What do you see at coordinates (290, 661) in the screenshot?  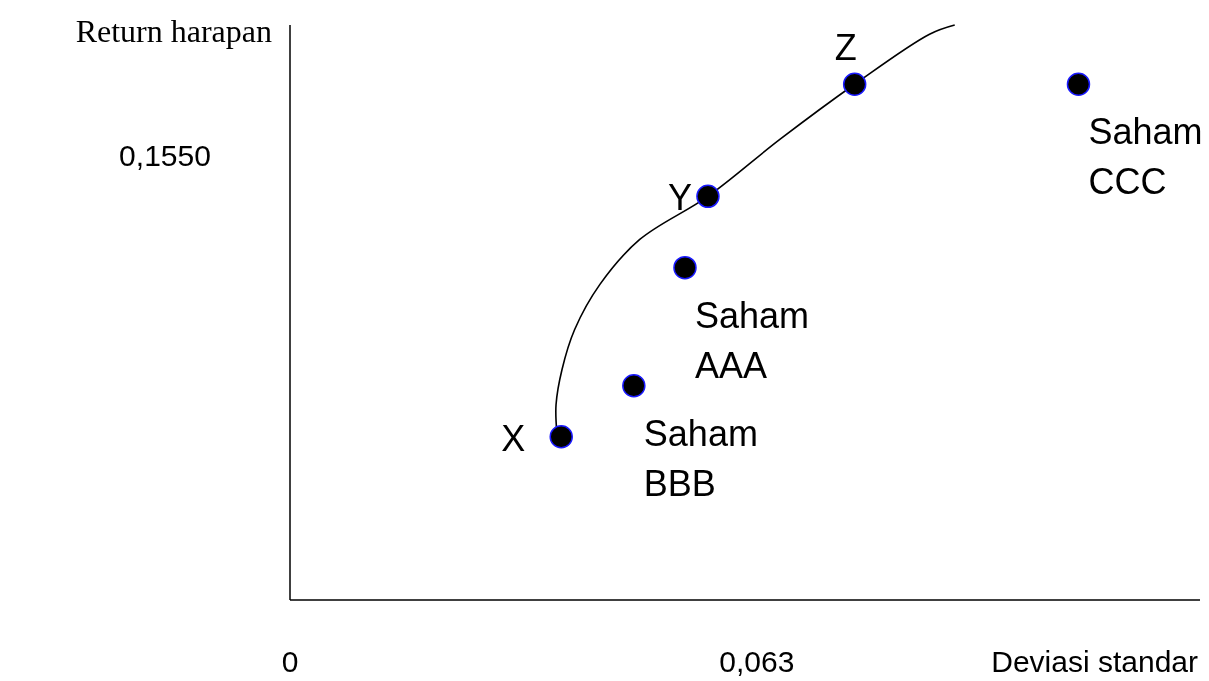 I see `x-tick-label: 0` at bounding box center [290, 661].